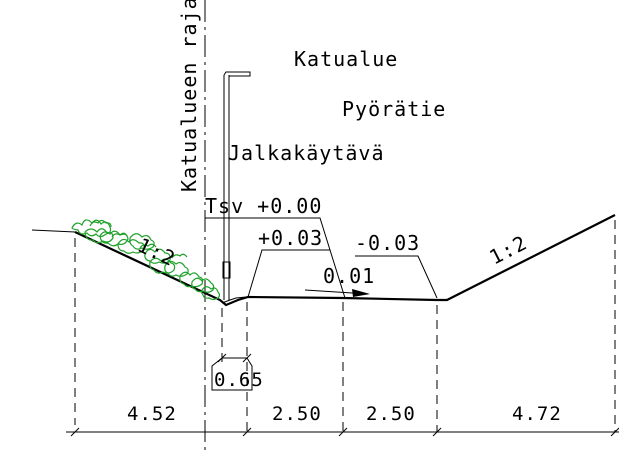  Describe the element at coordinates (234, 300) in the screenshot. I see `curb` at that location.